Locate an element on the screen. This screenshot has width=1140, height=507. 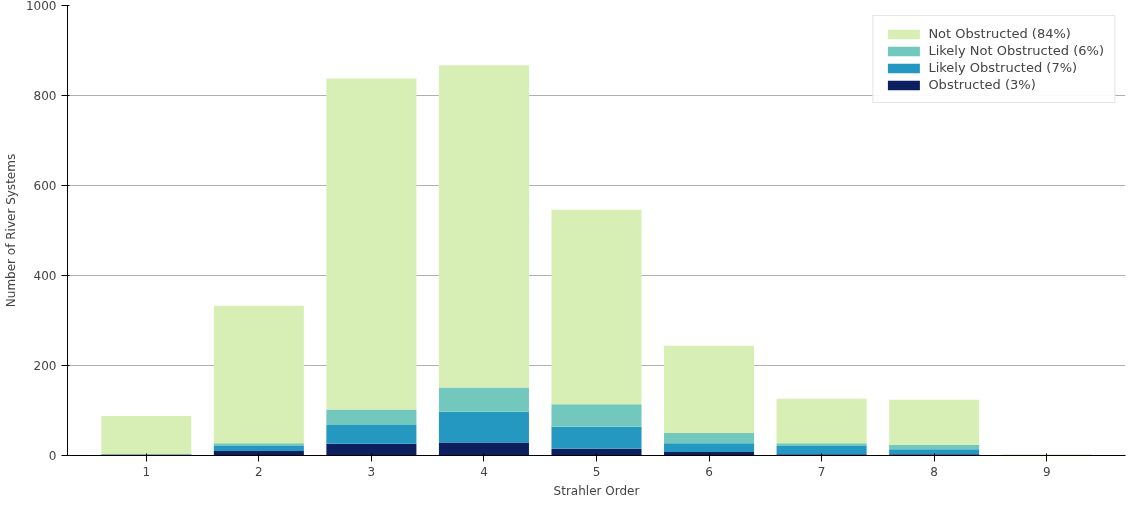
legend-label: Likely Not Obstructed (6%) is located at coordinates (1016, 50).